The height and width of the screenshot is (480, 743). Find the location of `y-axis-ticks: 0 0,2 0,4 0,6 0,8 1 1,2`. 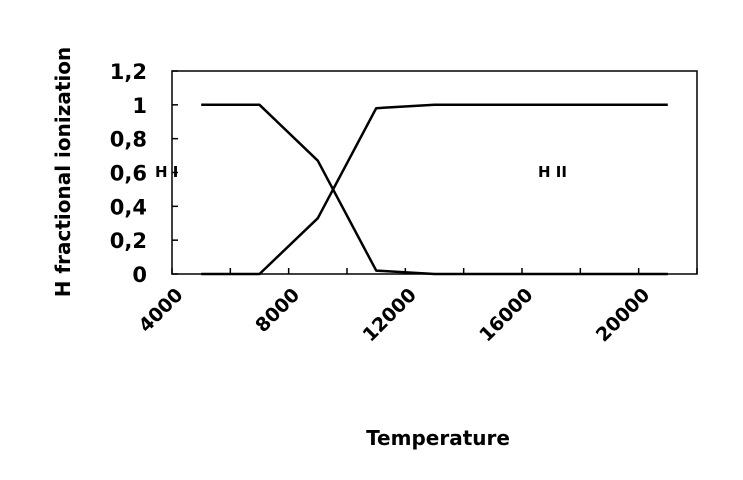

y-axis-ticks: 0 0,2 0,4 0,6 0,8 1 1,2 is located at coordinates (144, 173).